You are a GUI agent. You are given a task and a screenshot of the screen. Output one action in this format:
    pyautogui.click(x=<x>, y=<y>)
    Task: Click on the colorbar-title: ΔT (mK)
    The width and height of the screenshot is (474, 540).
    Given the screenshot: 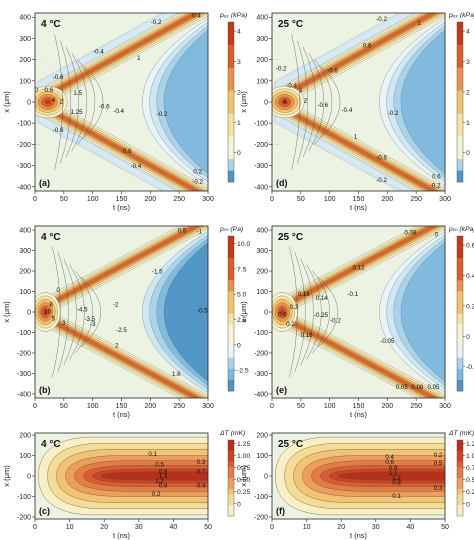 What is the action you would take?
    pyautogui.click(x=461, y=433)
    